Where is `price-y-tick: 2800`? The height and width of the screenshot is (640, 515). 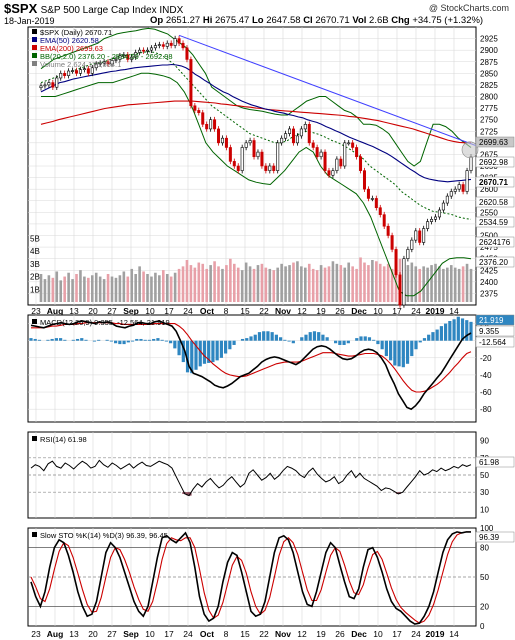 price-y-tick: 2800 is located at coordinates (489, 97).